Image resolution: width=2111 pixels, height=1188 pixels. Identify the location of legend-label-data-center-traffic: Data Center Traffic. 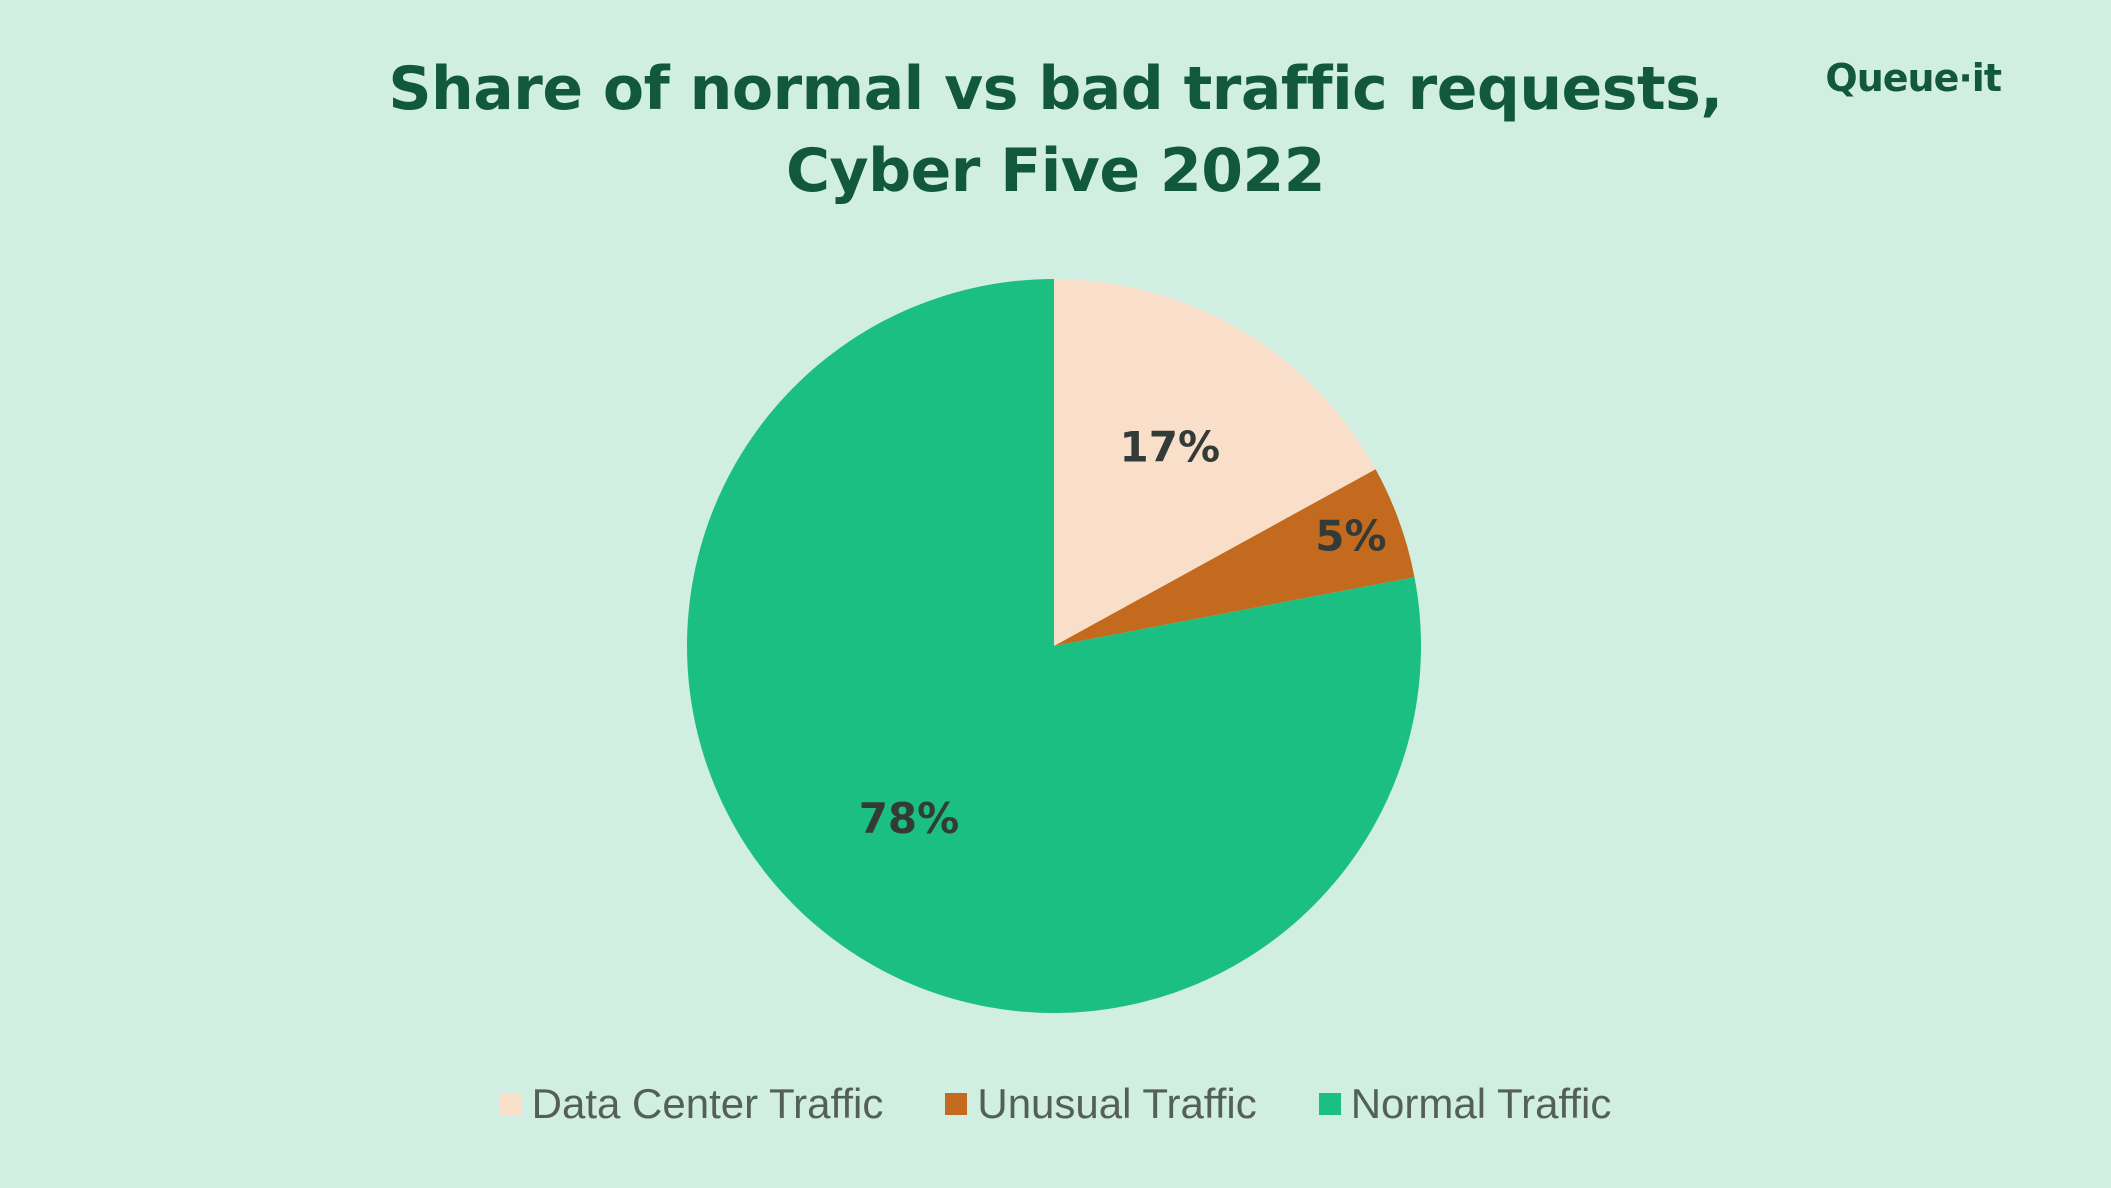
(707, 1103).